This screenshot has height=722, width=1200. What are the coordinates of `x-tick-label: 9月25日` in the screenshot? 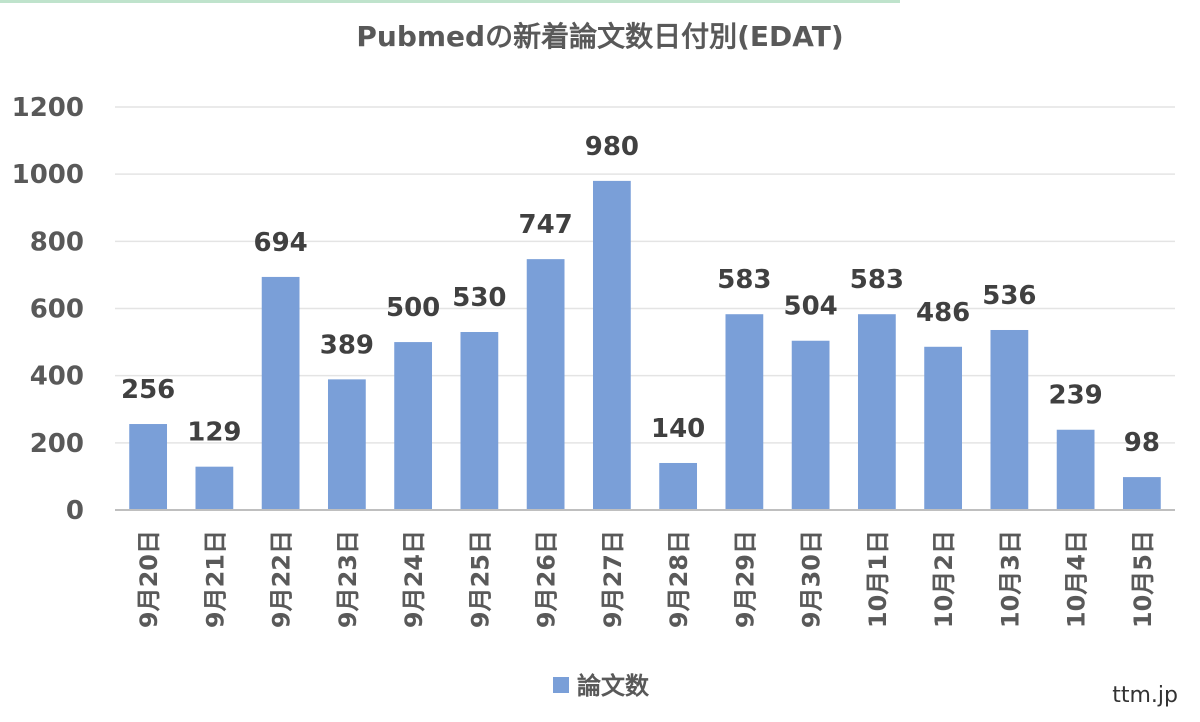 It's located at (480, 579).